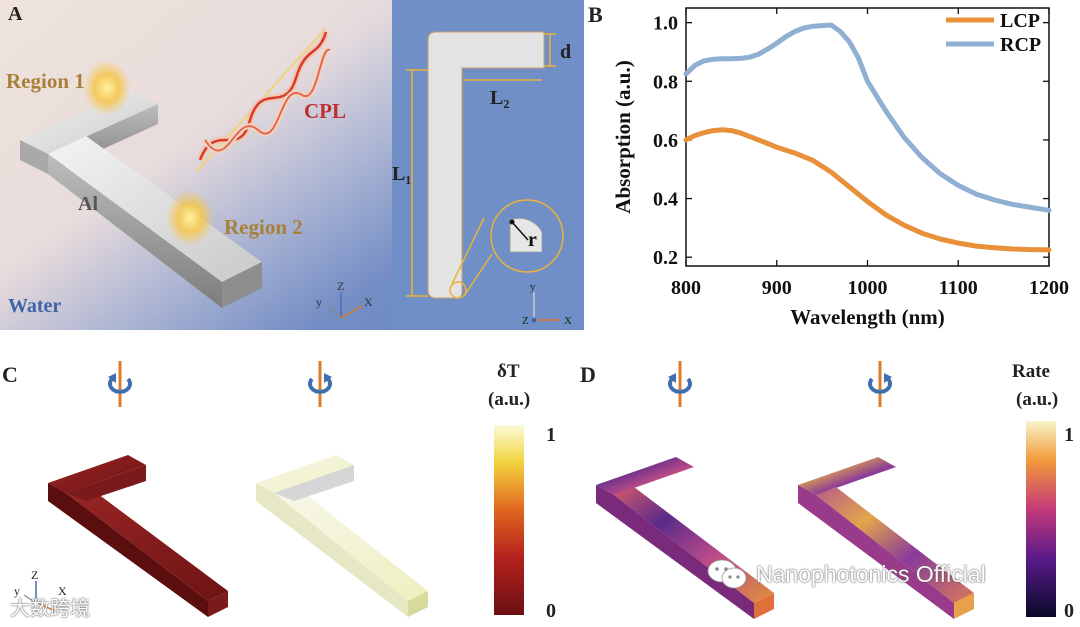 The width and height of the screenshot is (1080, 627). What do you see at coordinates (532, 240) in the screenshot?
I see `dim-r-label: r` at bounding box center [532, 240].